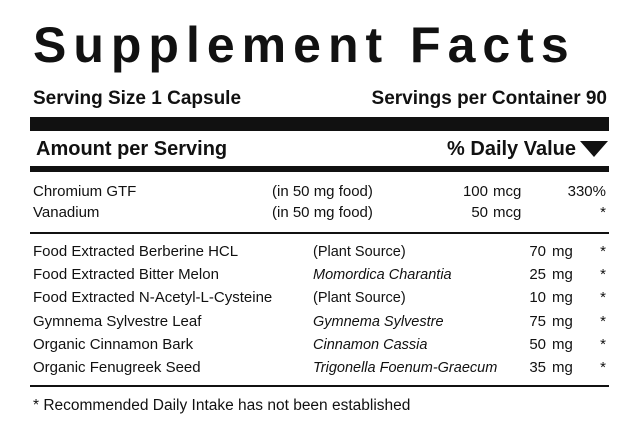 Image resolution: width=642 pixels, height=427 pixels. I want to click on nutrient-amount: 50, so click(479, 212).